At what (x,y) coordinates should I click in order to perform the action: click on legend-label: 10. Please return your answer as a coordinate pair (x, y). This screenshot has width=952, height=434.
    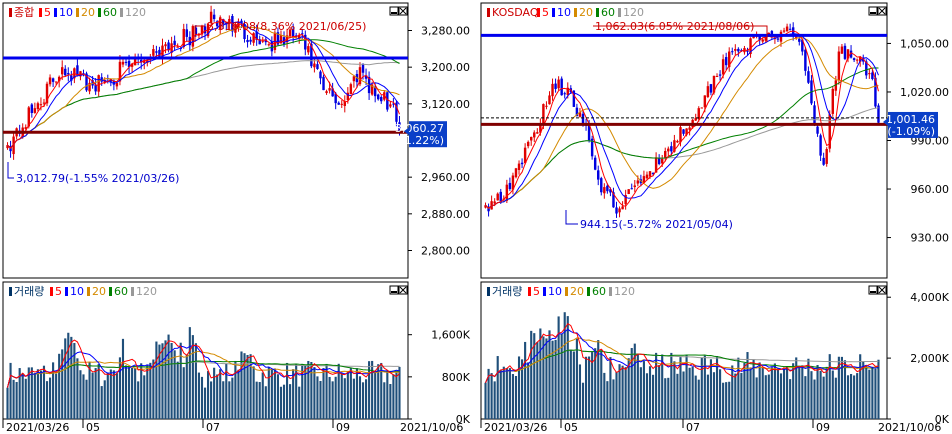
    Looking at the image, I should click on (555, 291).